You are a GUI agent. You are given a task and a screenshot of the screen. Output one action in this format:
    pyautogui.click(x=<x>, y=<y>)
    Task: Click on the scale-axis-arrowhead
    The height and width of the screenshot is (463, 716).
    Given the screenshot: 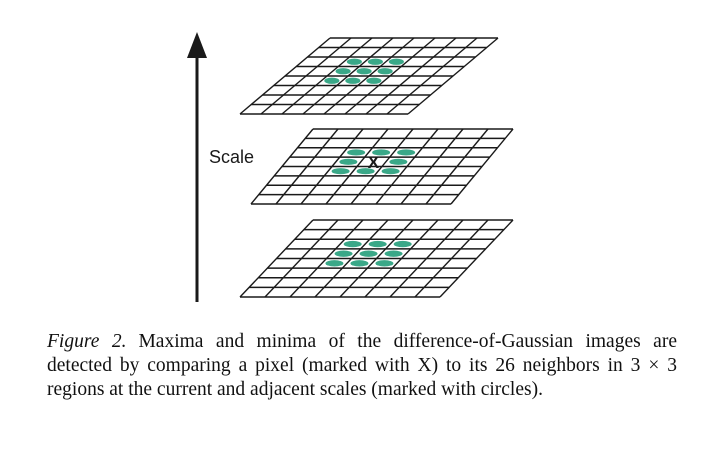 What is the action you would take?
    pyautogui.click(x=197, y=45)
    